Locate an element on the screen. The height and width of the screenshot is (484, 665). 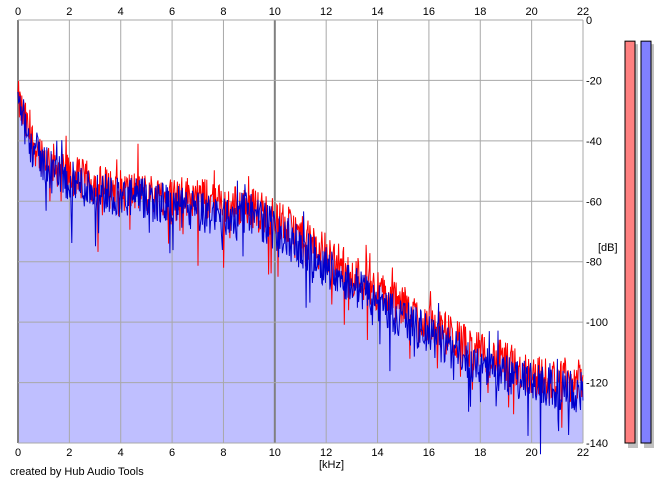
x-axis-label: [kHz] is located at coordinates (332, 465).